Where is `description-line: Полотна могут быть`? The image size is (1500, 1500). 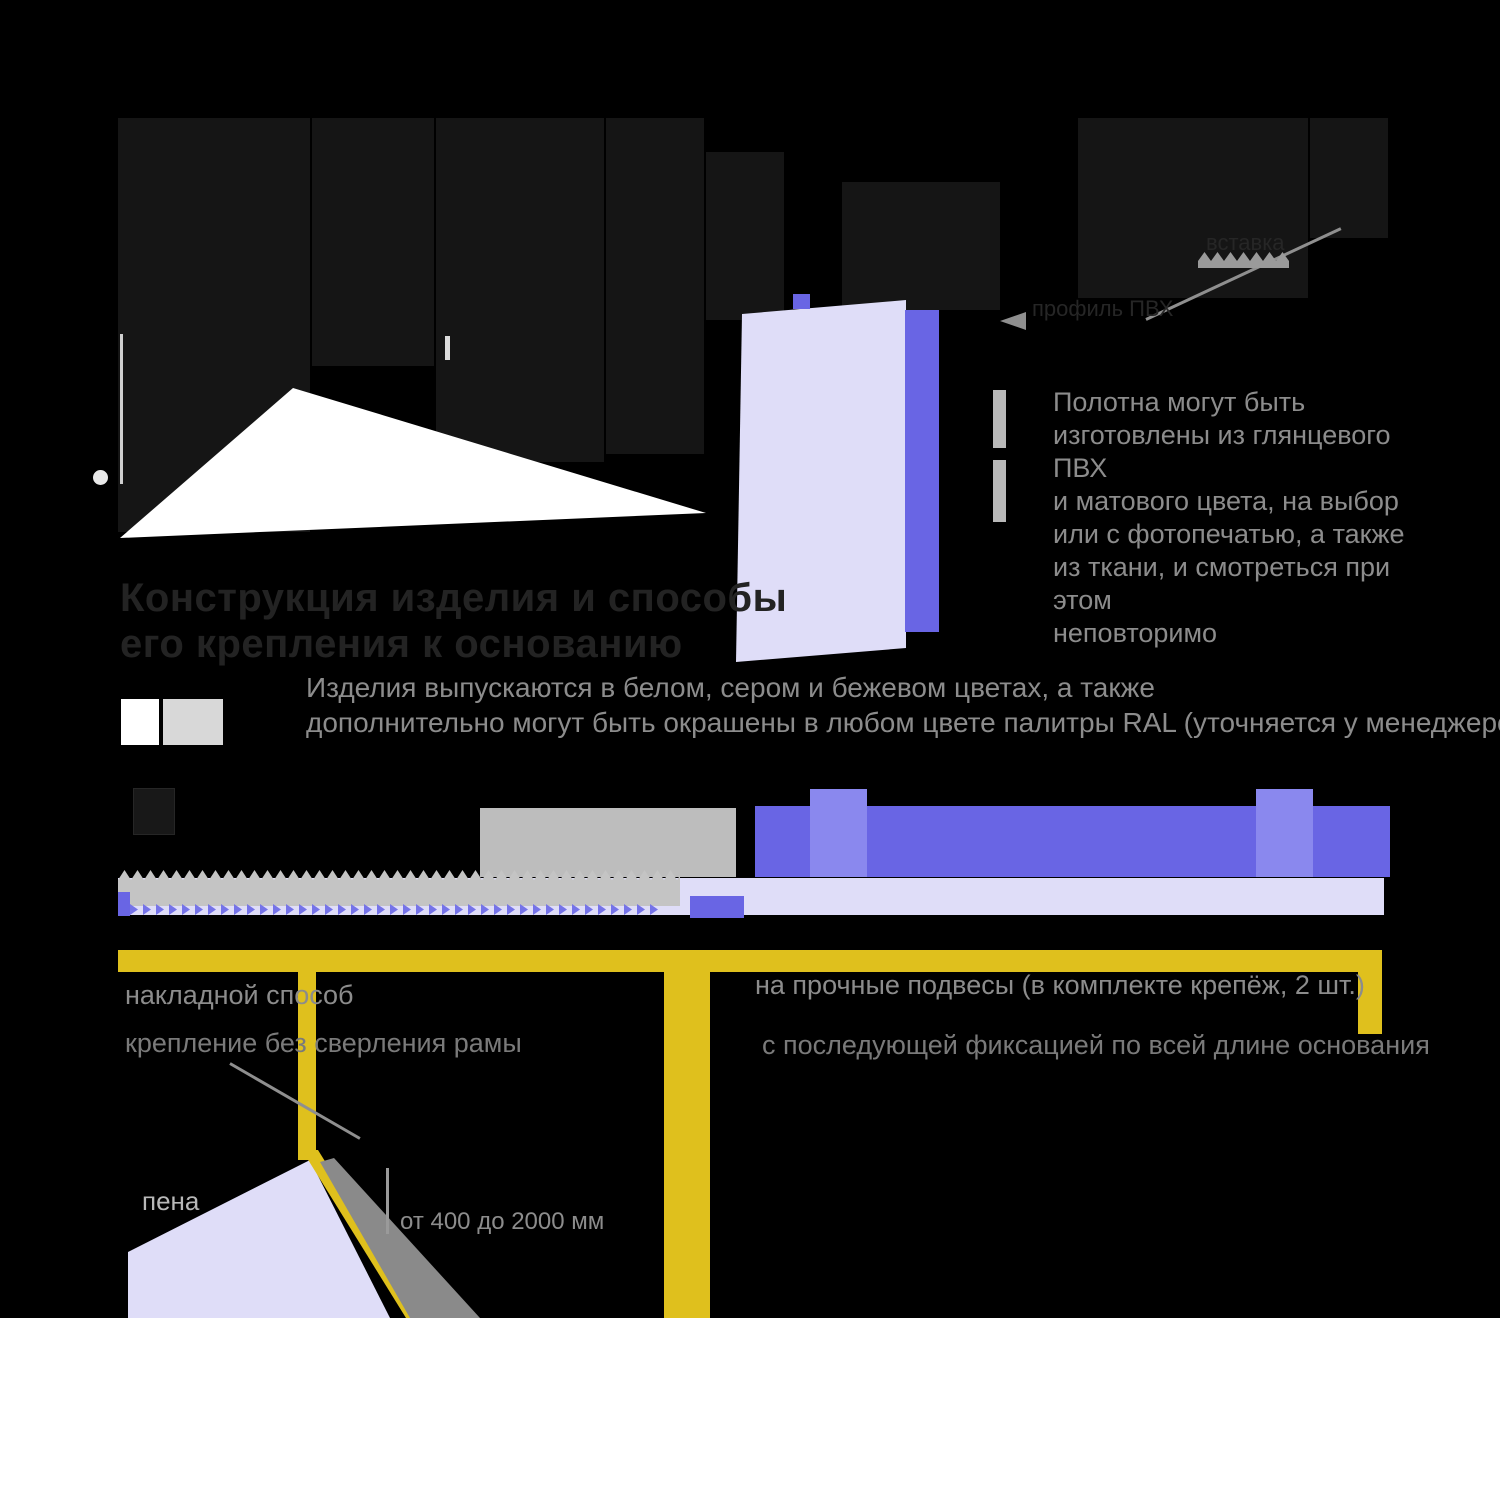 description-line: Полотна могут быть is located at coordinates (1179, 402).